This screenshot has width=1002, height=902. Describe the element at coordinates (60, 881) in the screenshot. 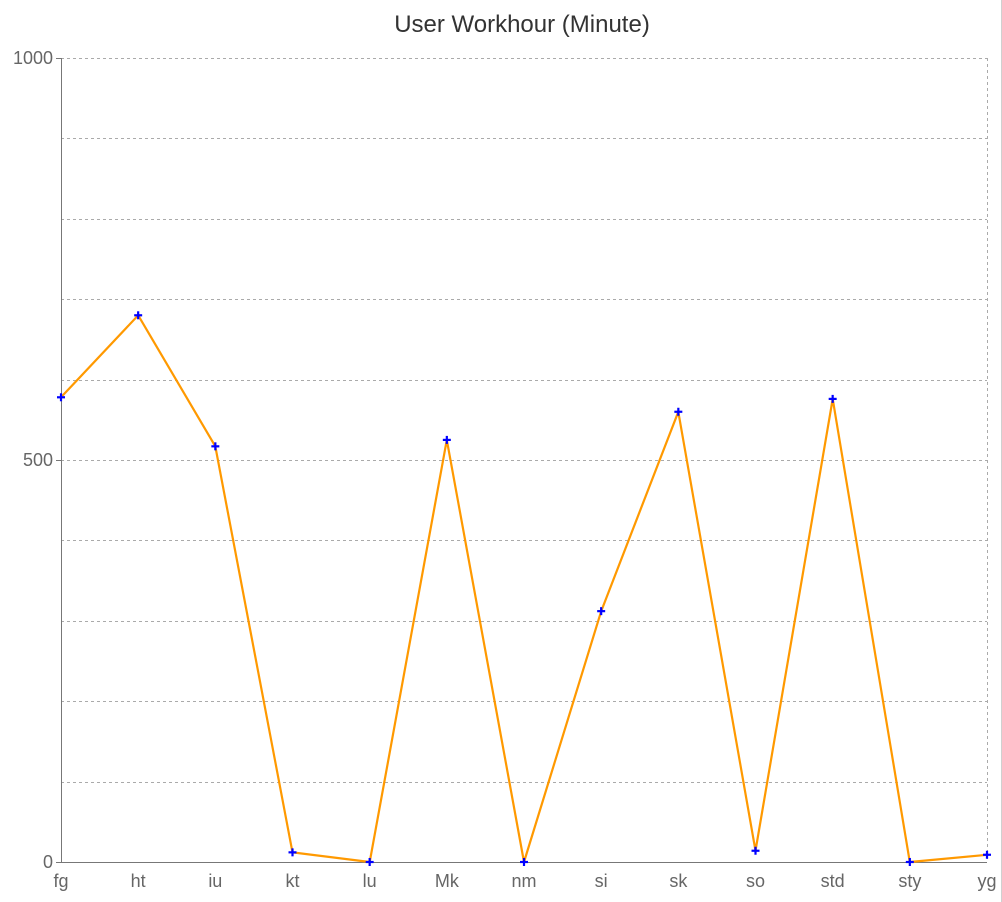

I see `x-tick-label: fg` at that location.